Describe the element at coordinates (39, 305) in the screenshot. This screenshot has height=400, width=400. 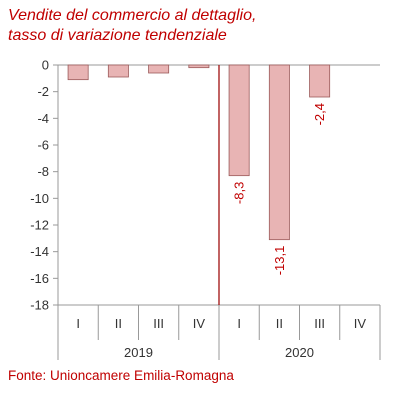
I see `y-tick-label: -18` at that location.